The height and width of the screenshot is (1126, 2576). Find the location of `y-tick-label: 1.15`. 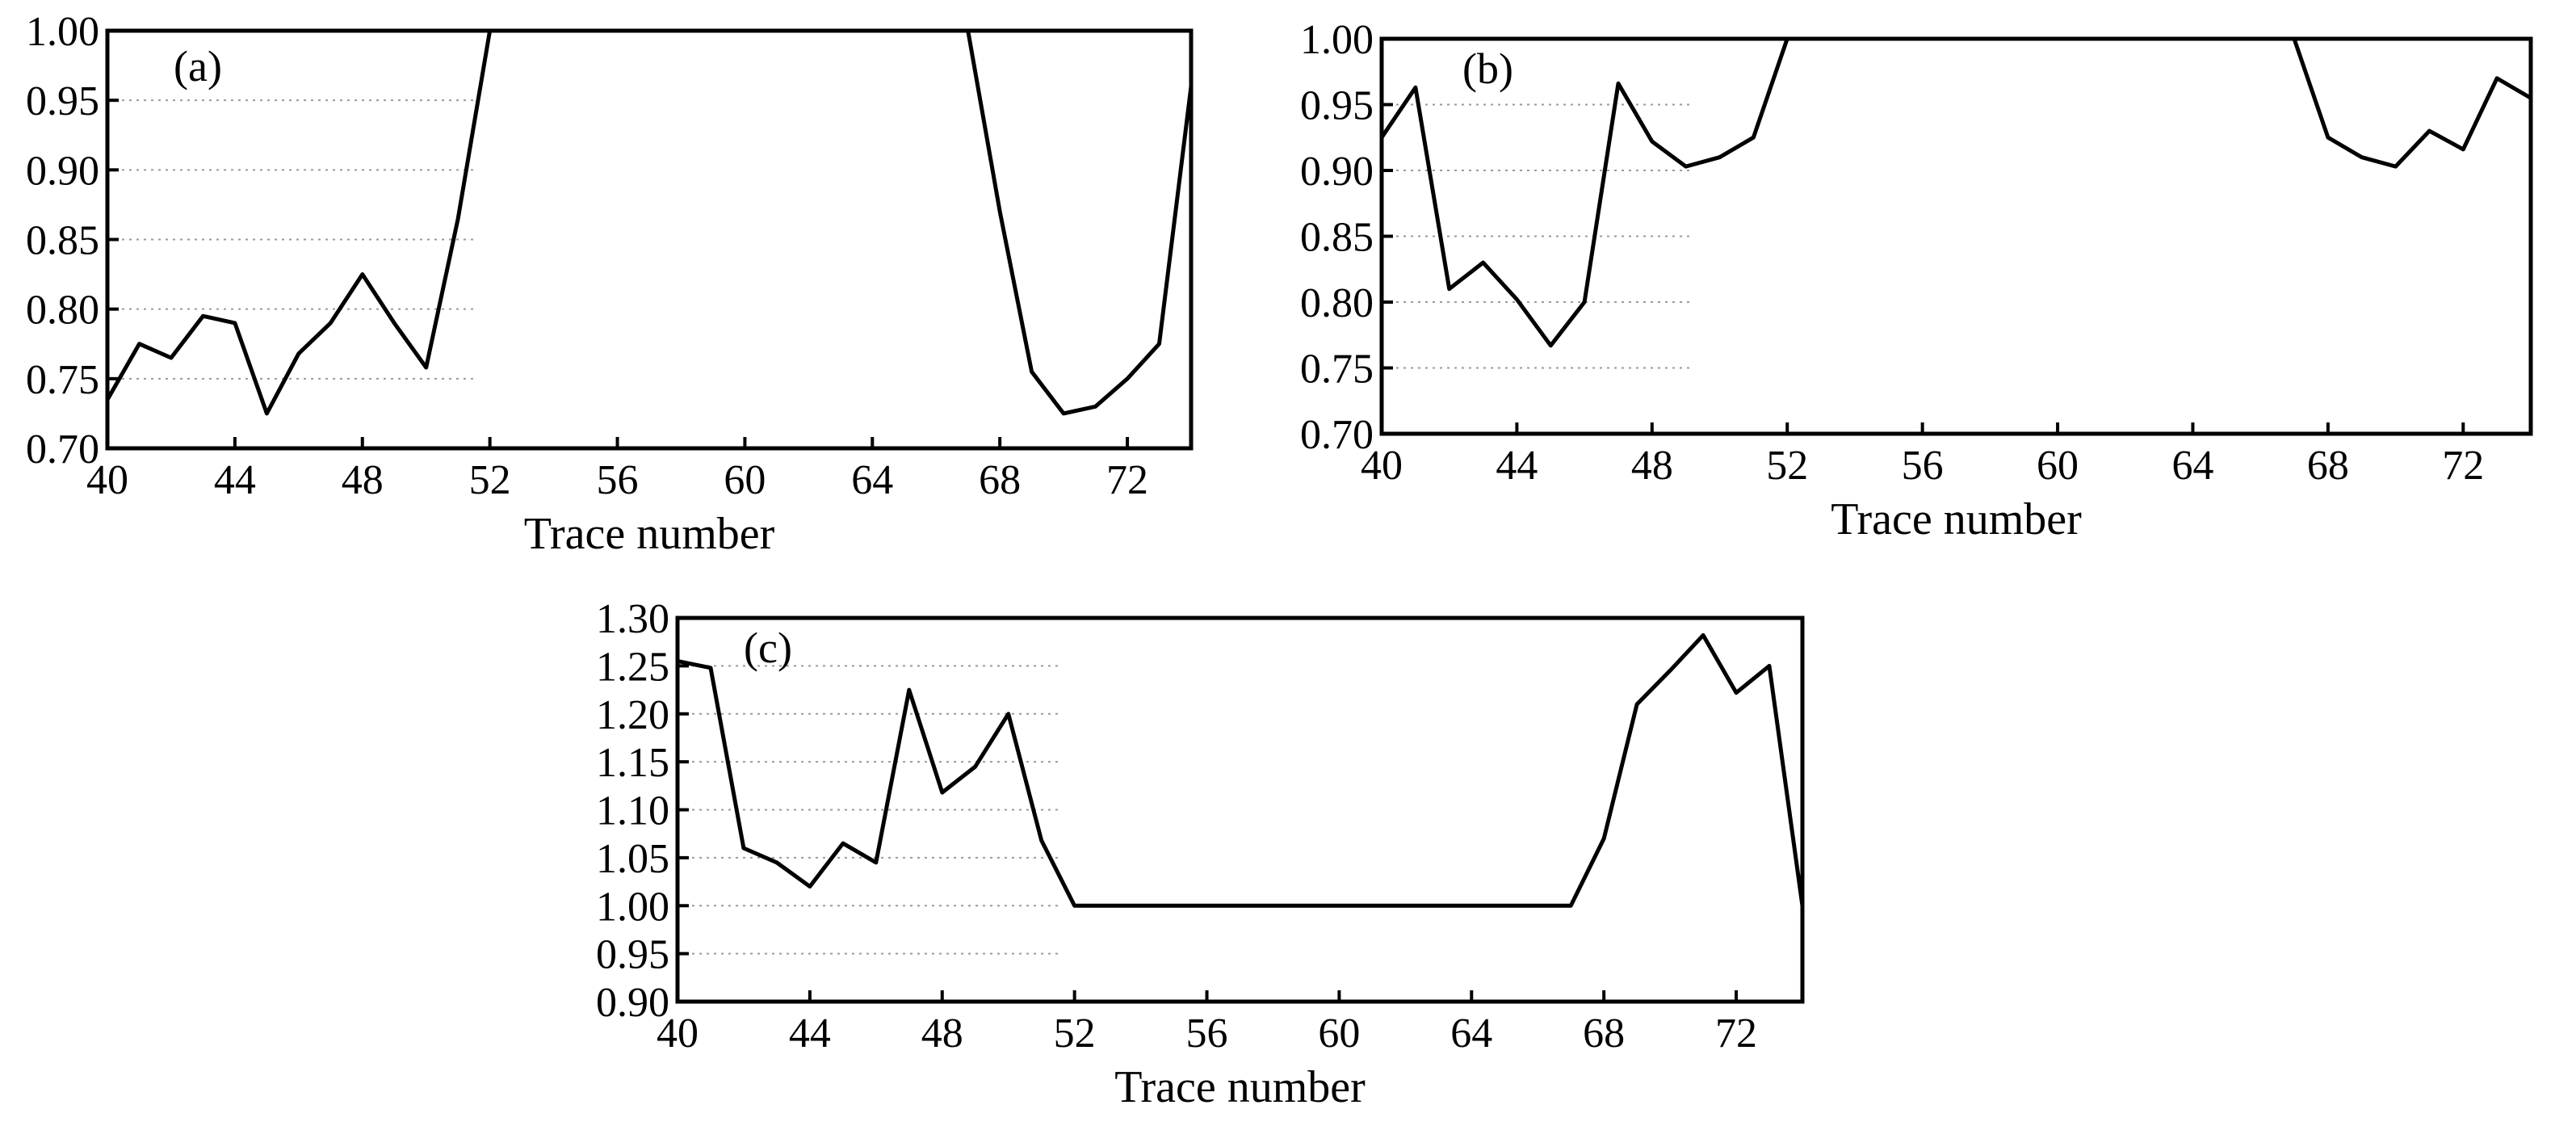

y-tick-label: 1.15 is located at coordinates (632, 763).